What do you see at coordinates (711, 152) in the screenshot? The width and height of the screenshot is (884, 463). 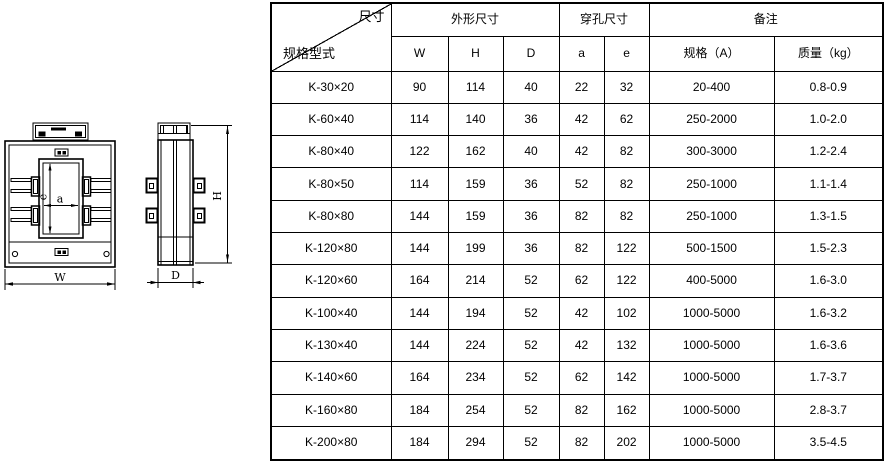 I see `value-cell: 300-3000` at bounding box center [711, 152].